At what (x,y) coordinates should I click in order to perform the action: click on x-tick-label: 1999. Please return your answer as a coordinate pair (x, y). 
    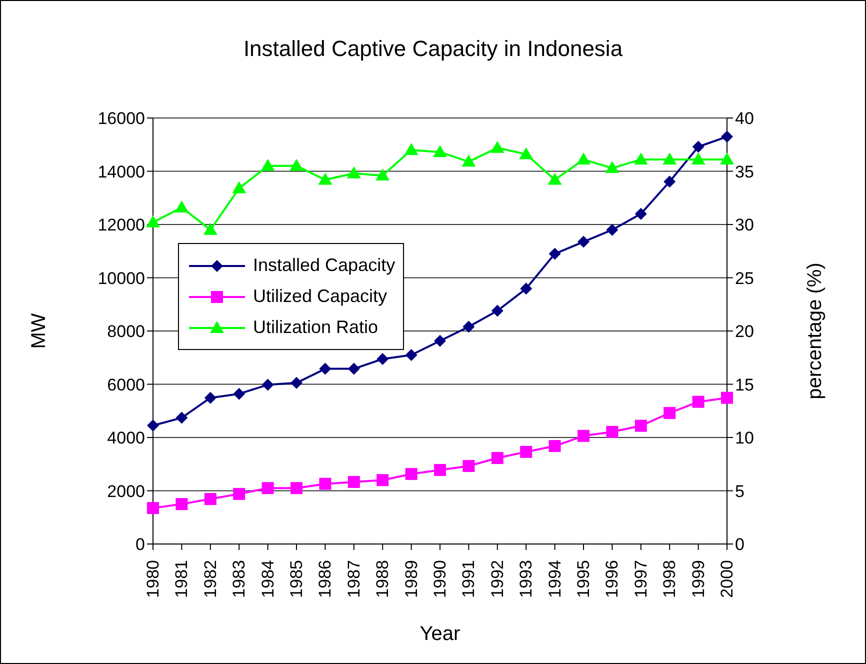
    Looking at the image, I should click on (698, 579).